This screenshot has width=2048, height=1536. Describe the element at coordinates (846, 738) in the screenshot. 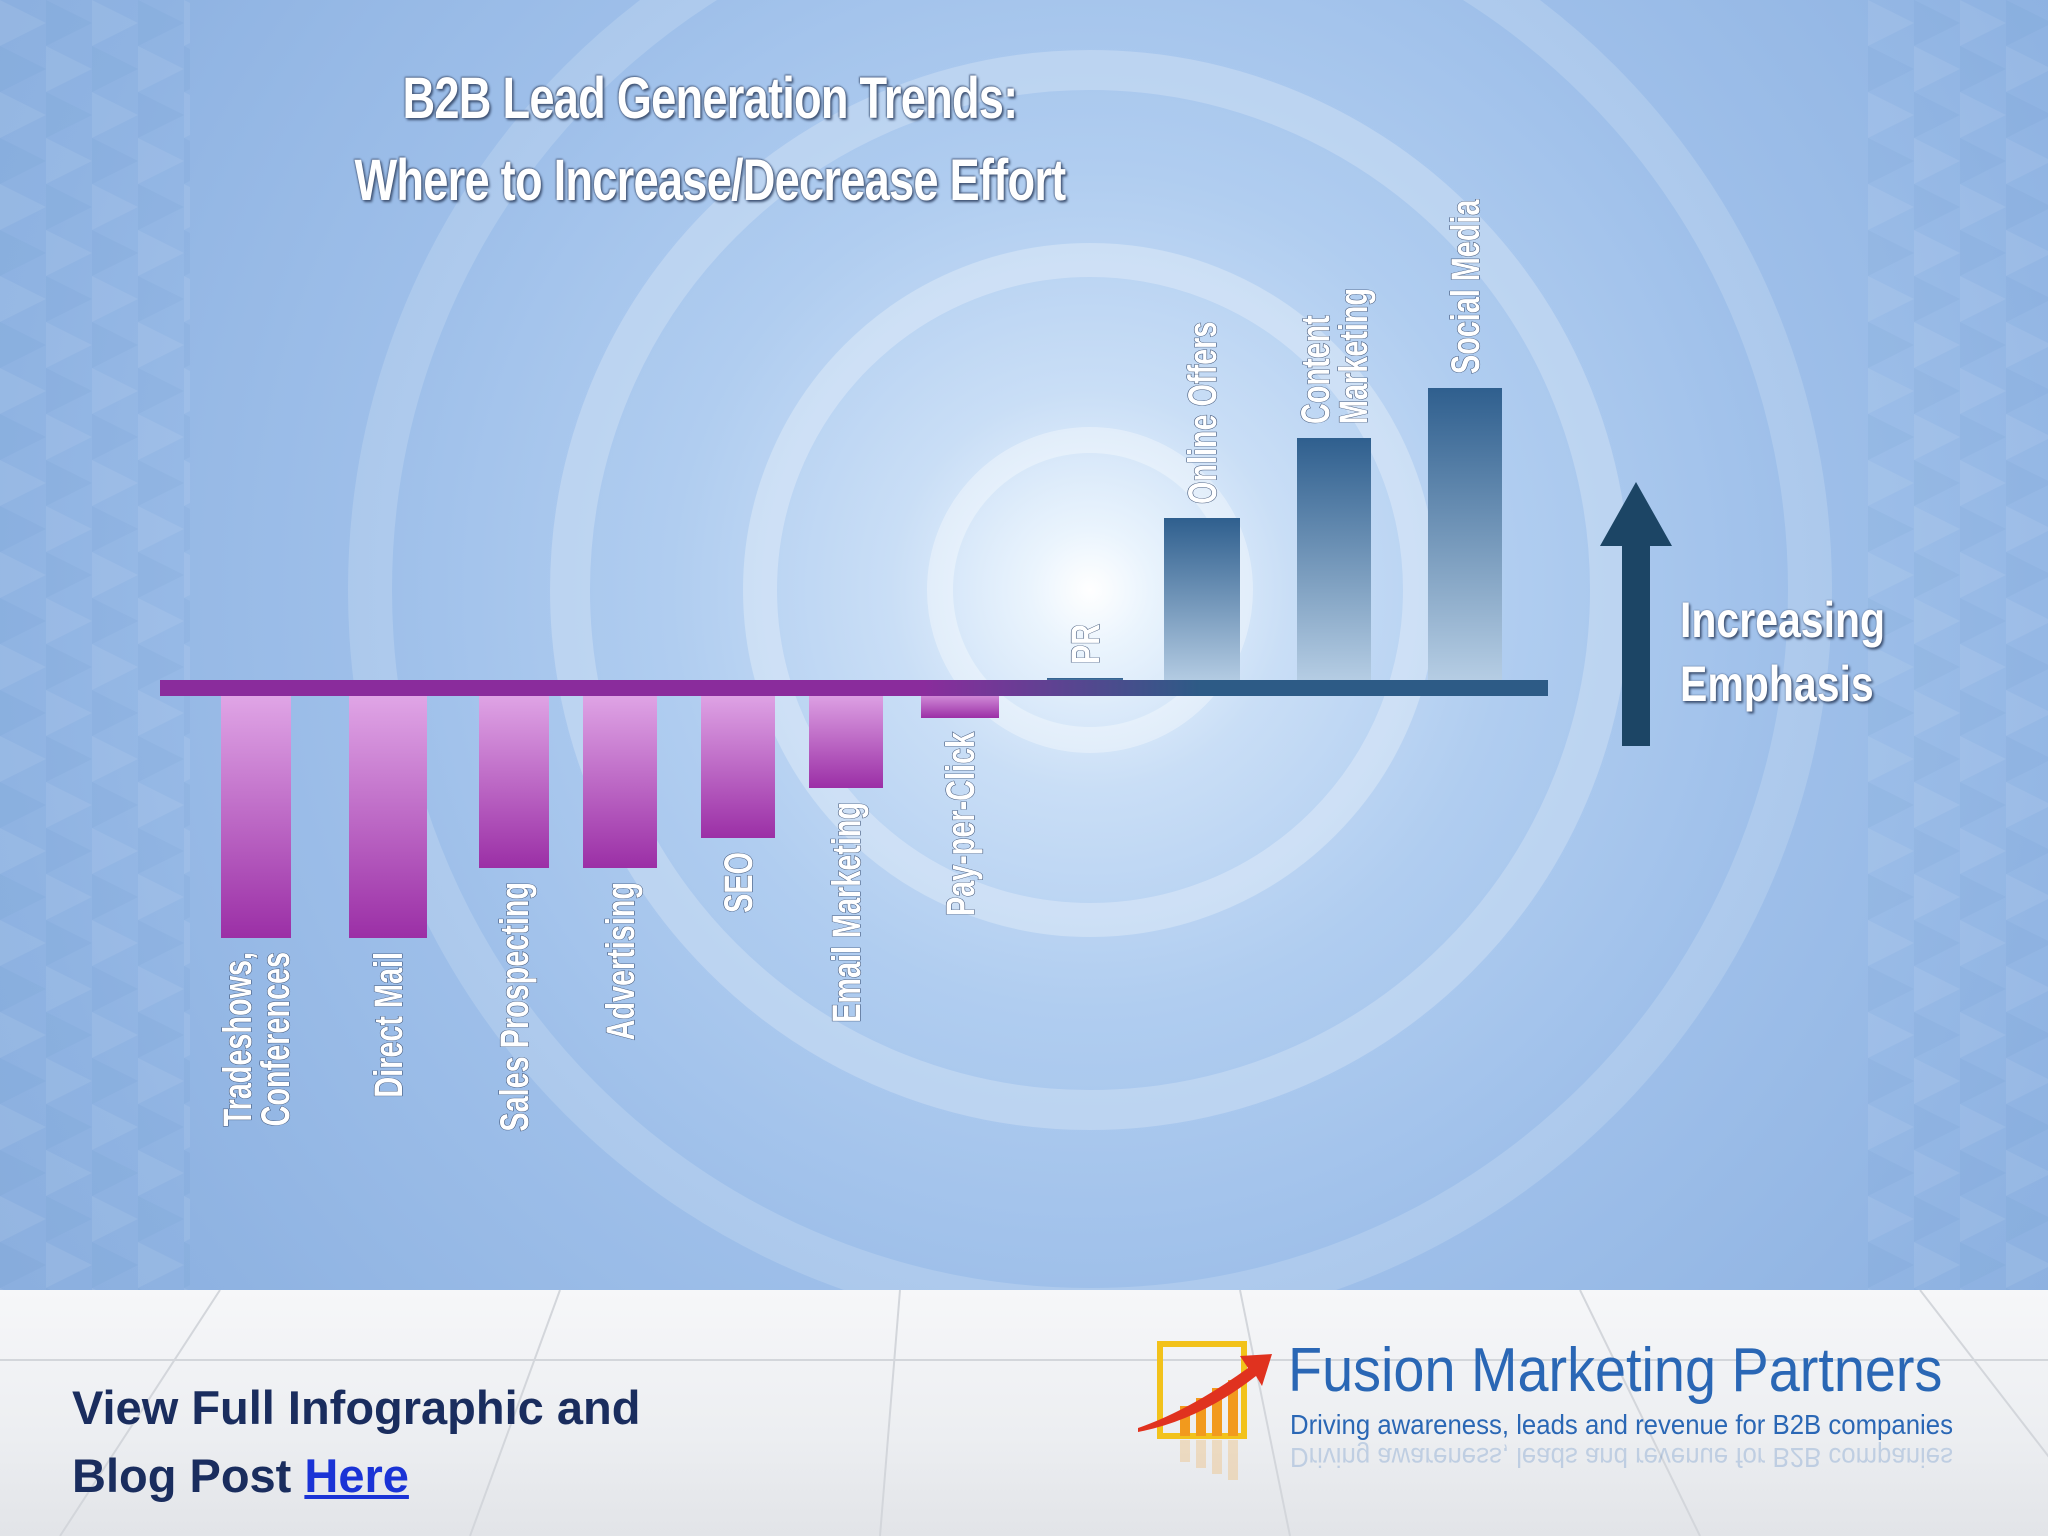

I see `bar-email-marketing` at that location.